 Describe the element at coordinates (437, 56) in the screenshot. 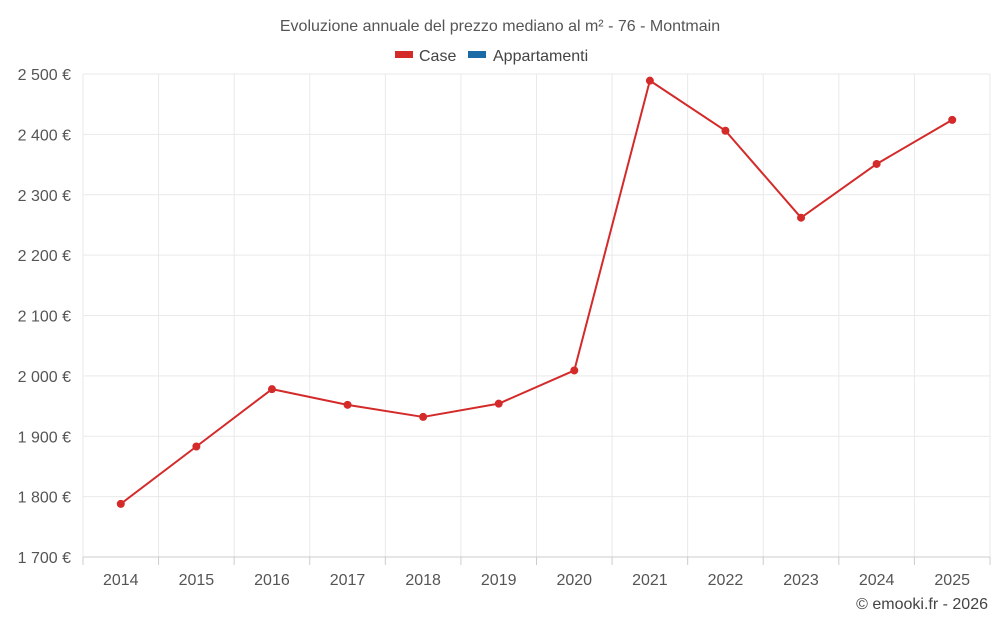

I see `legend-label-case: Case` at that location.